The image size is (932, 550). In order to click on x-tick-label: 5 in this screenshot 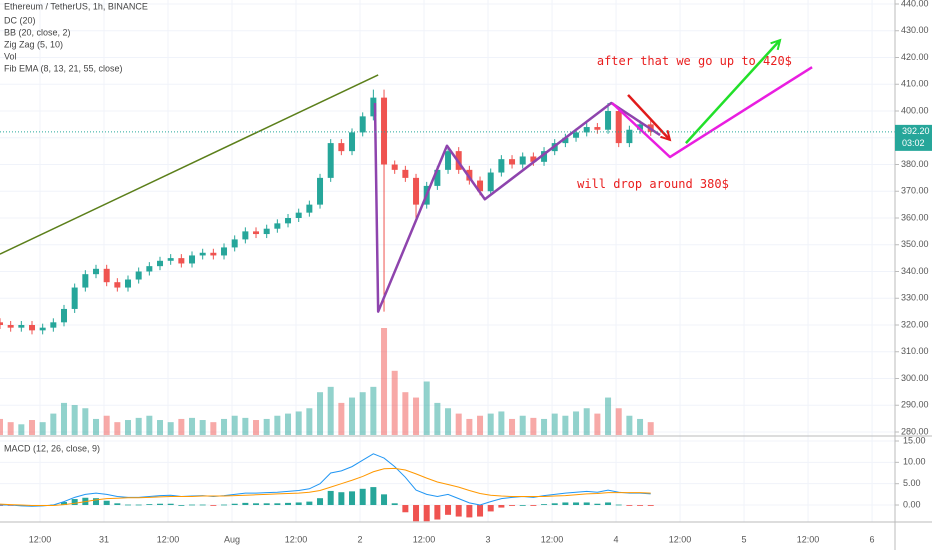, I will do `click(744, 539)`.